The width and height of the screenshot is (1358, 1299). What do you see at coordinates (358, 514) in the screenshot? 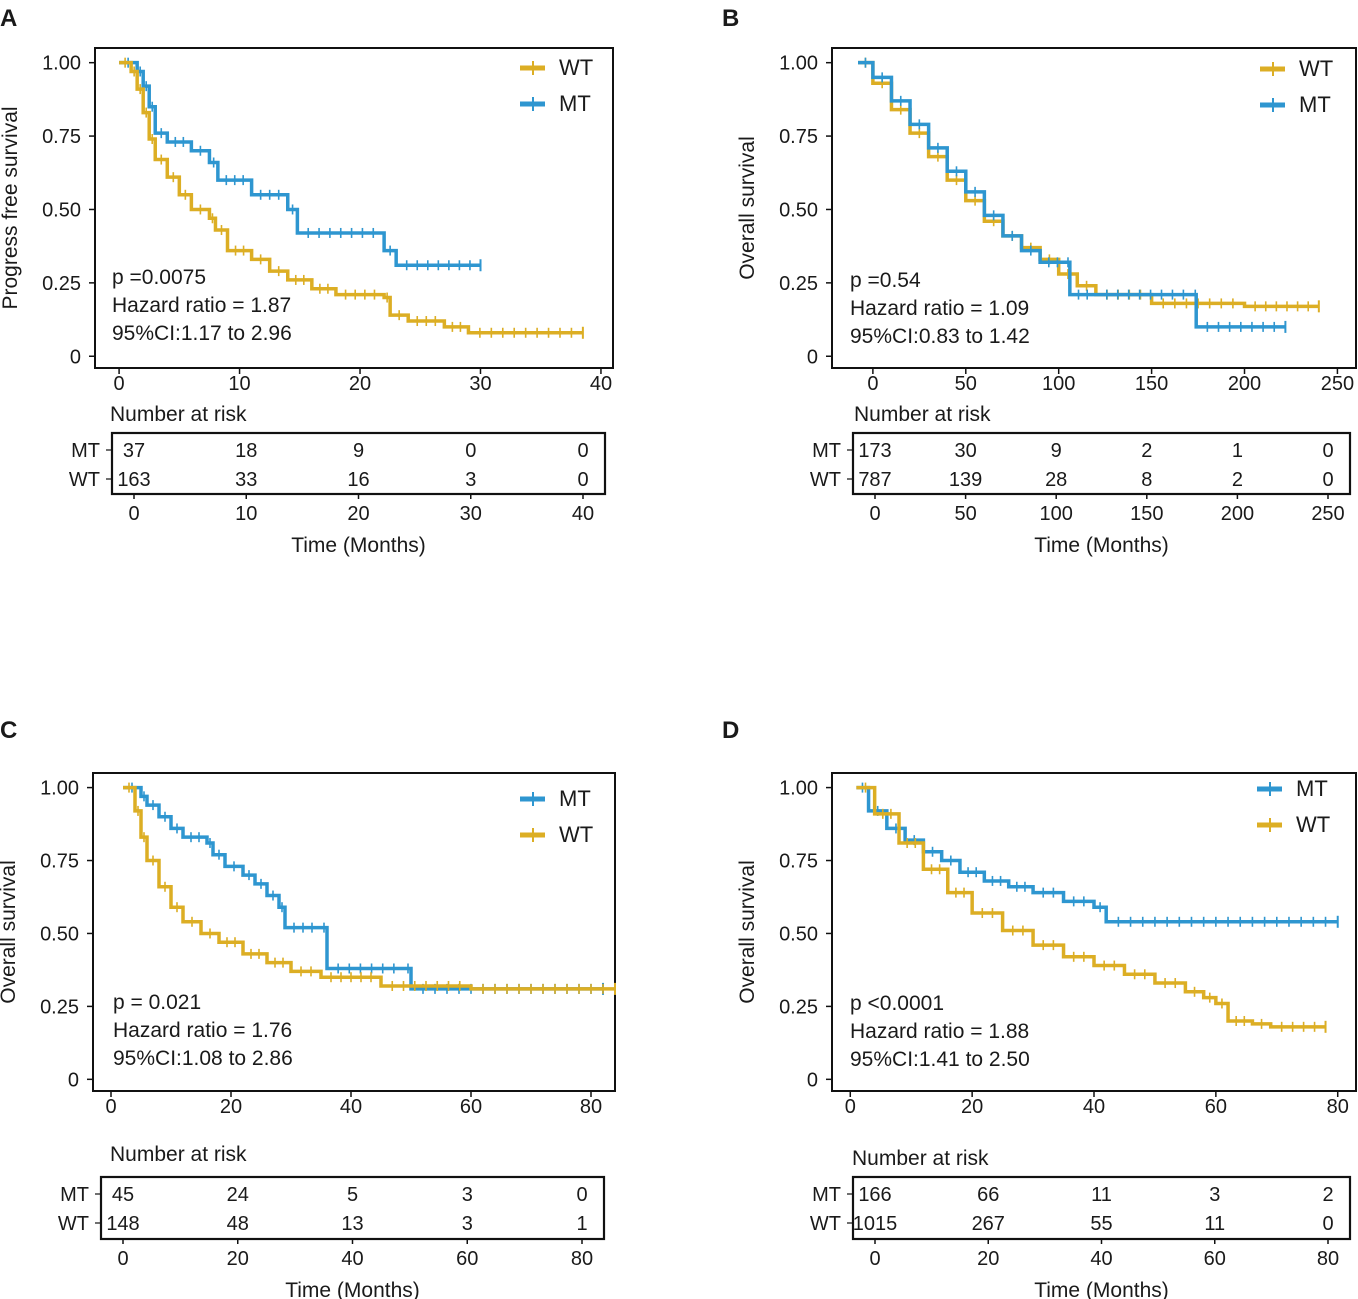
I see `risk-x-tick-label: 20` at bounding box center [358, 514].